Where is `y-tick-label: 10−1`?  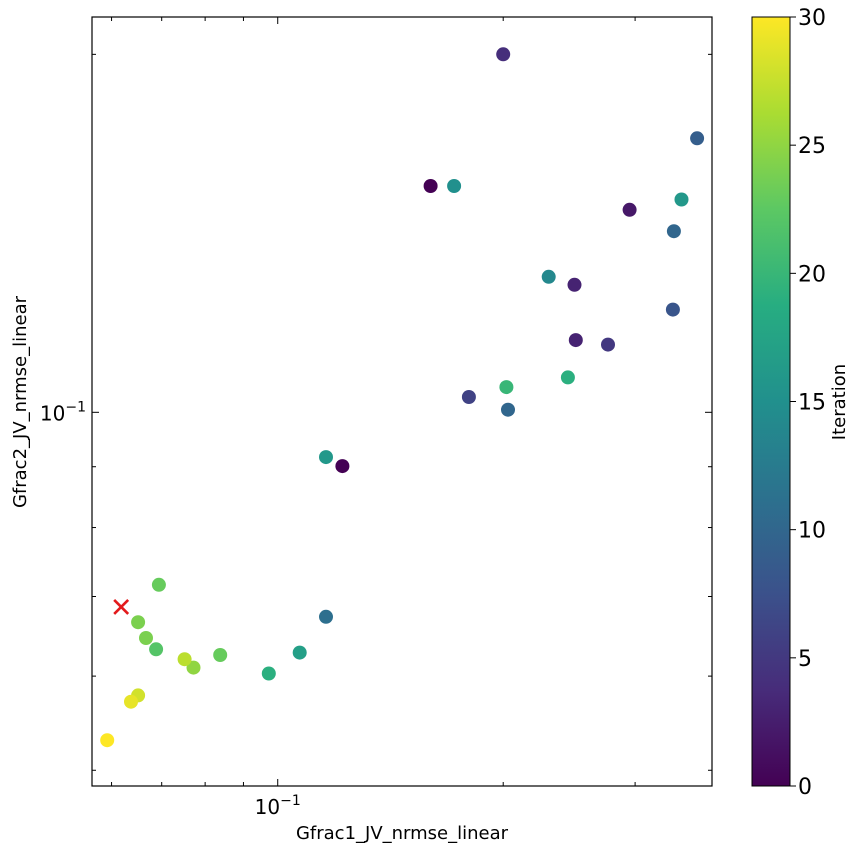 y-tick-label: 10−1 is located at coordinates (63, 412).